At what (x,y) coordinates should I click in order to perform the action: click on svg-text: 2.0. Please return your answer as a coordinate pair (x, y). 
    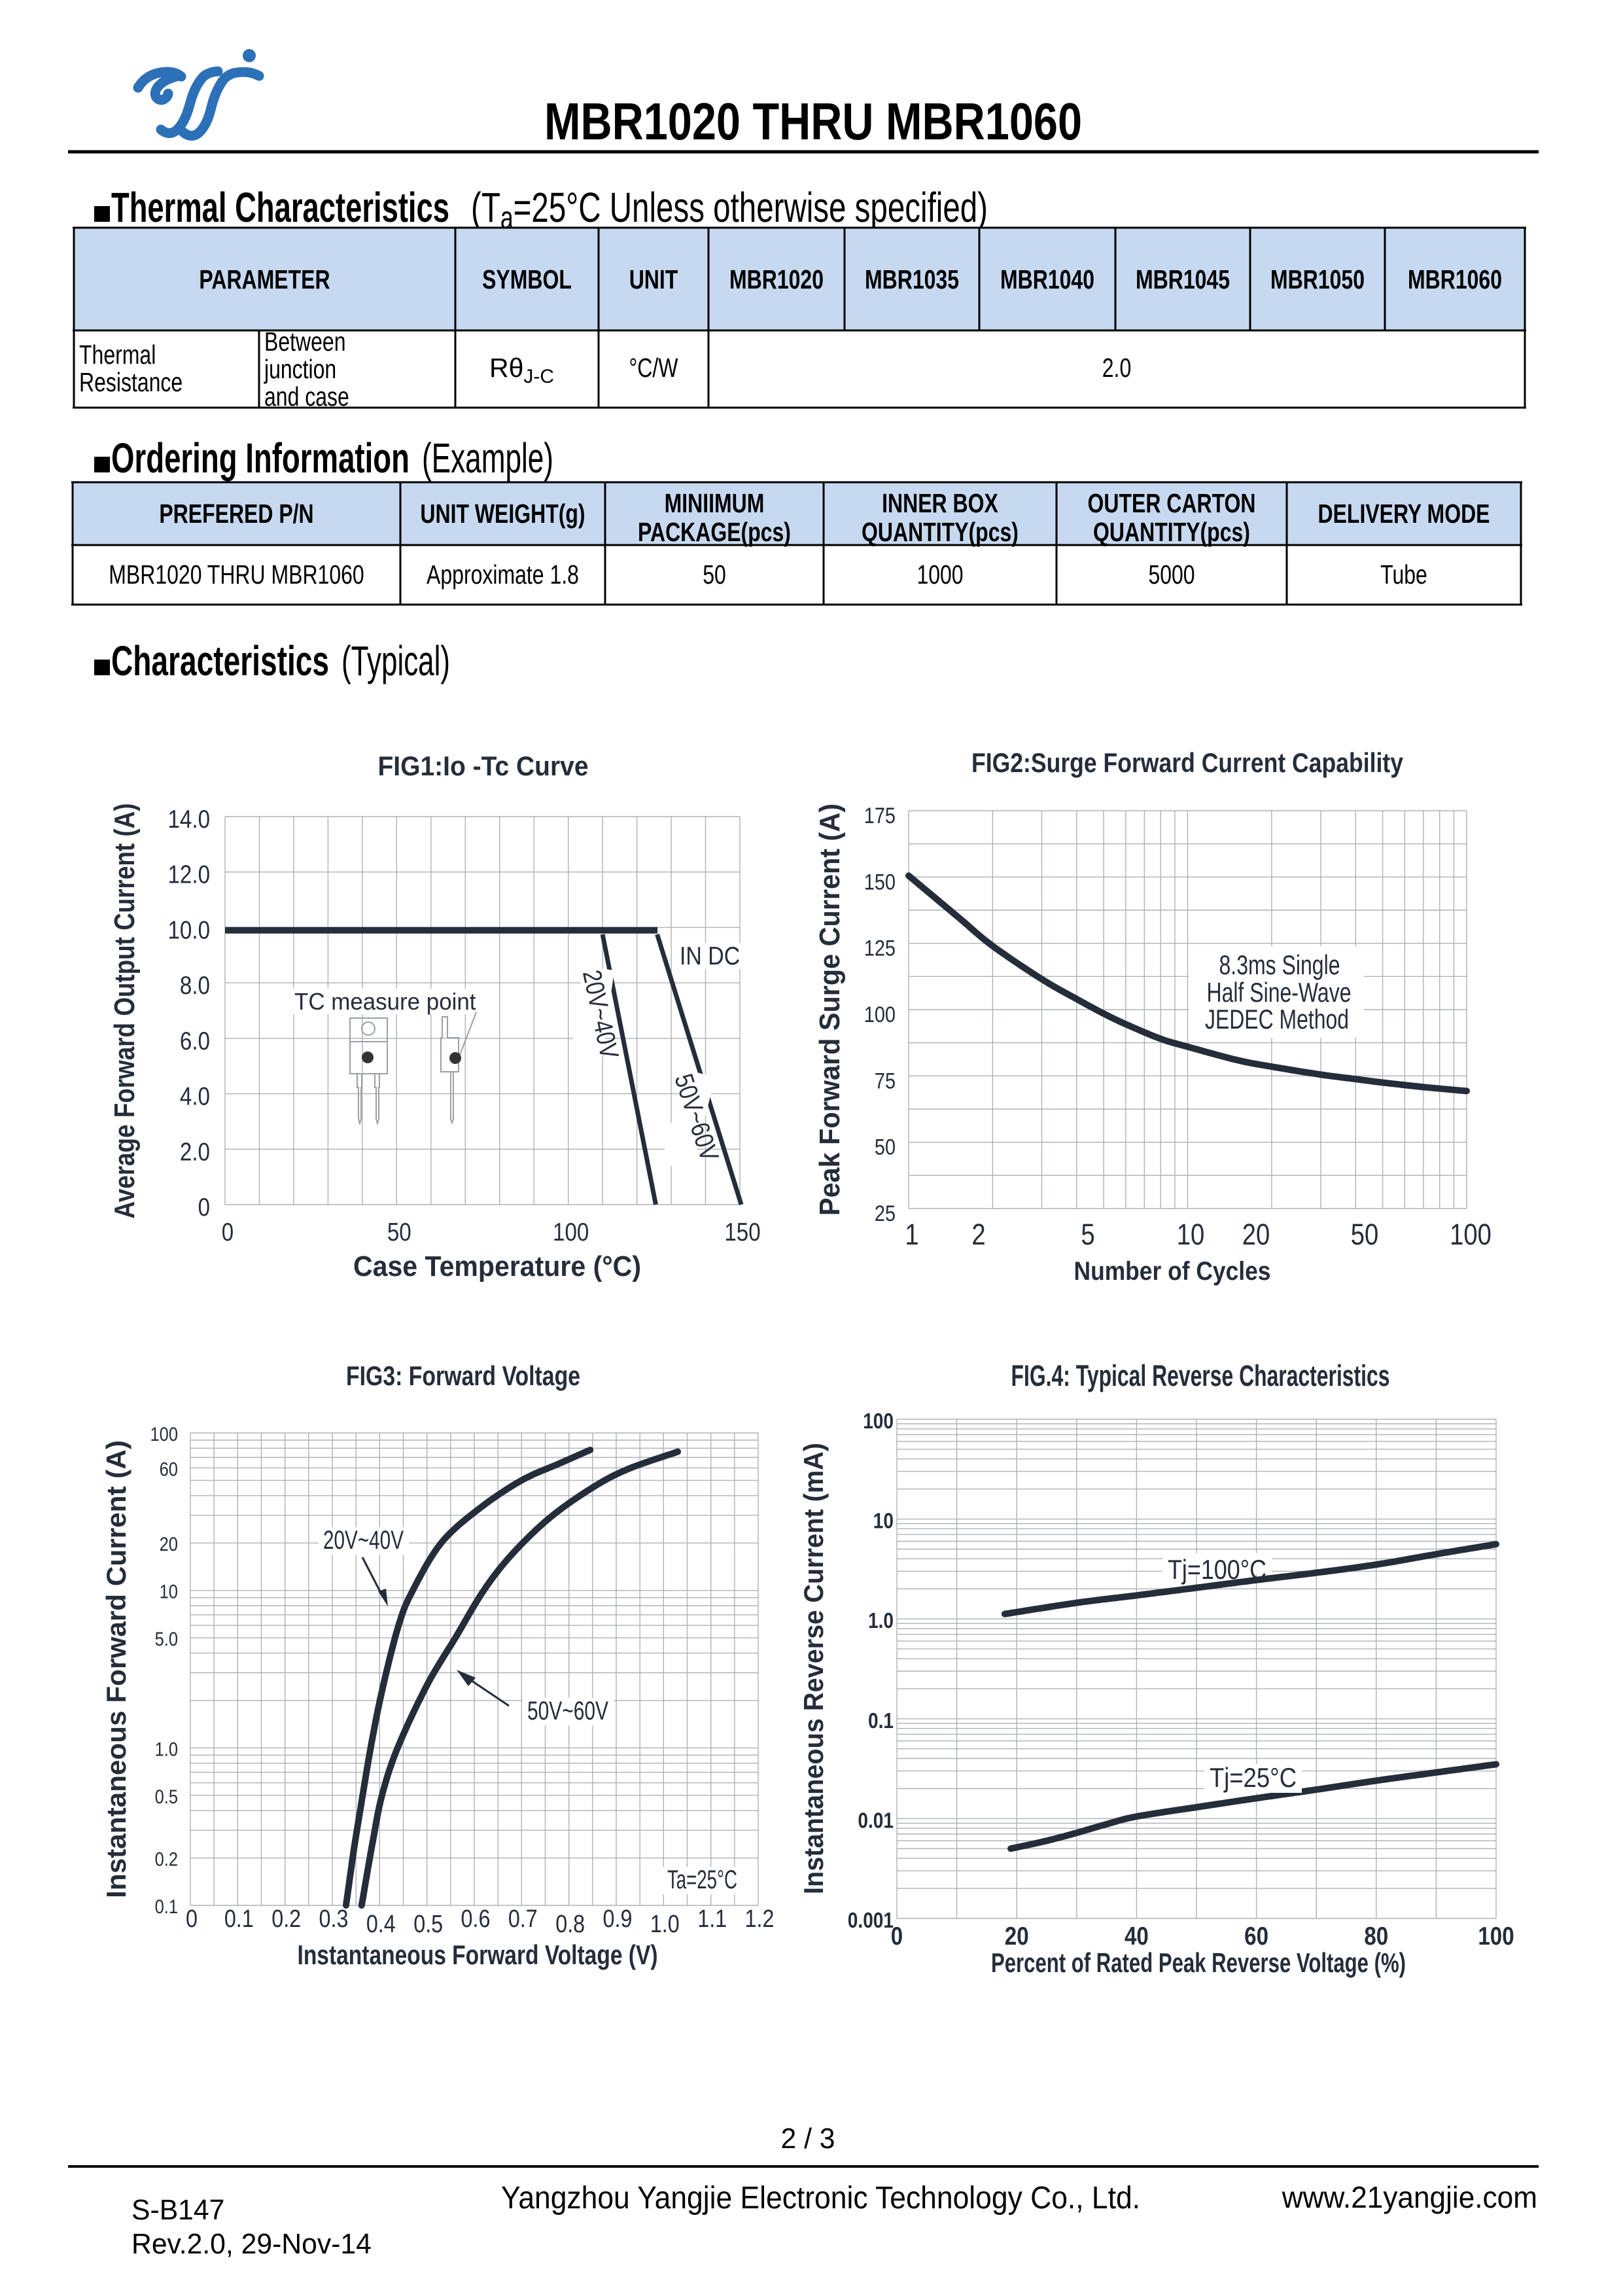
    Looking at the image, I should click on (195, 1152).